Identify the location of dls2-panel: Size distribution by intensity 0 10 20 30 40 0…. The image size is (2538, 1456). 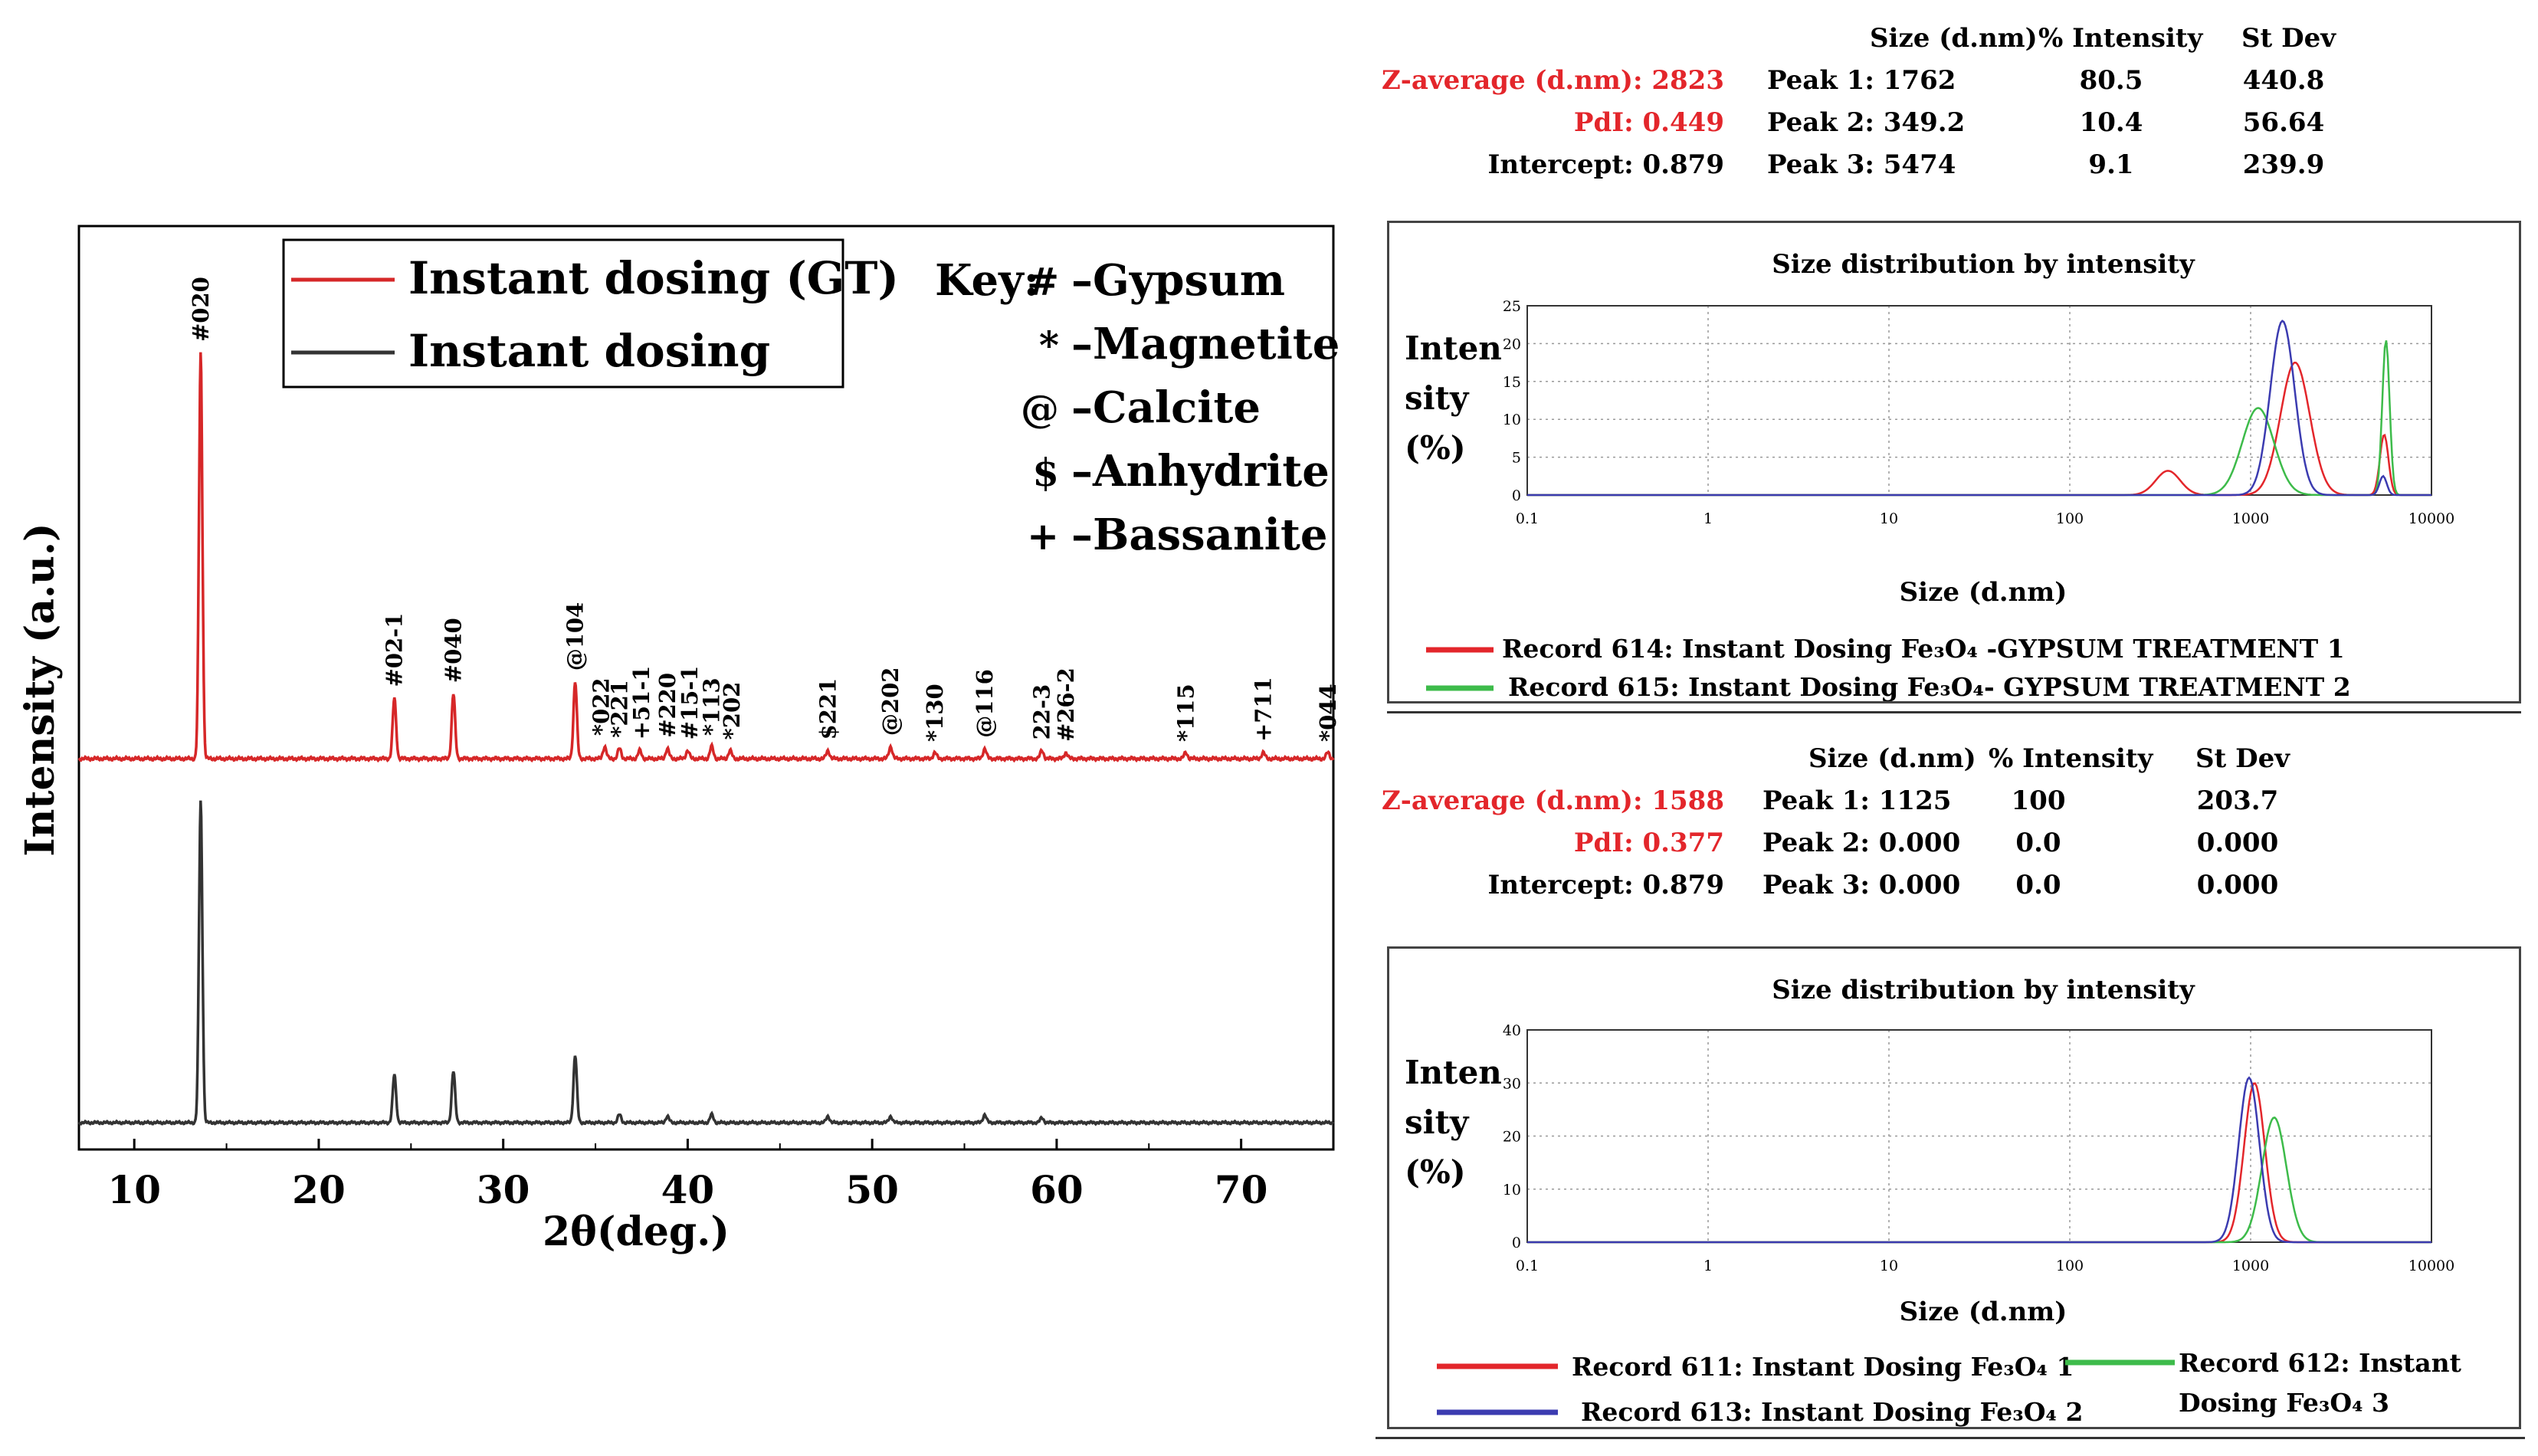
(1954, 1187).